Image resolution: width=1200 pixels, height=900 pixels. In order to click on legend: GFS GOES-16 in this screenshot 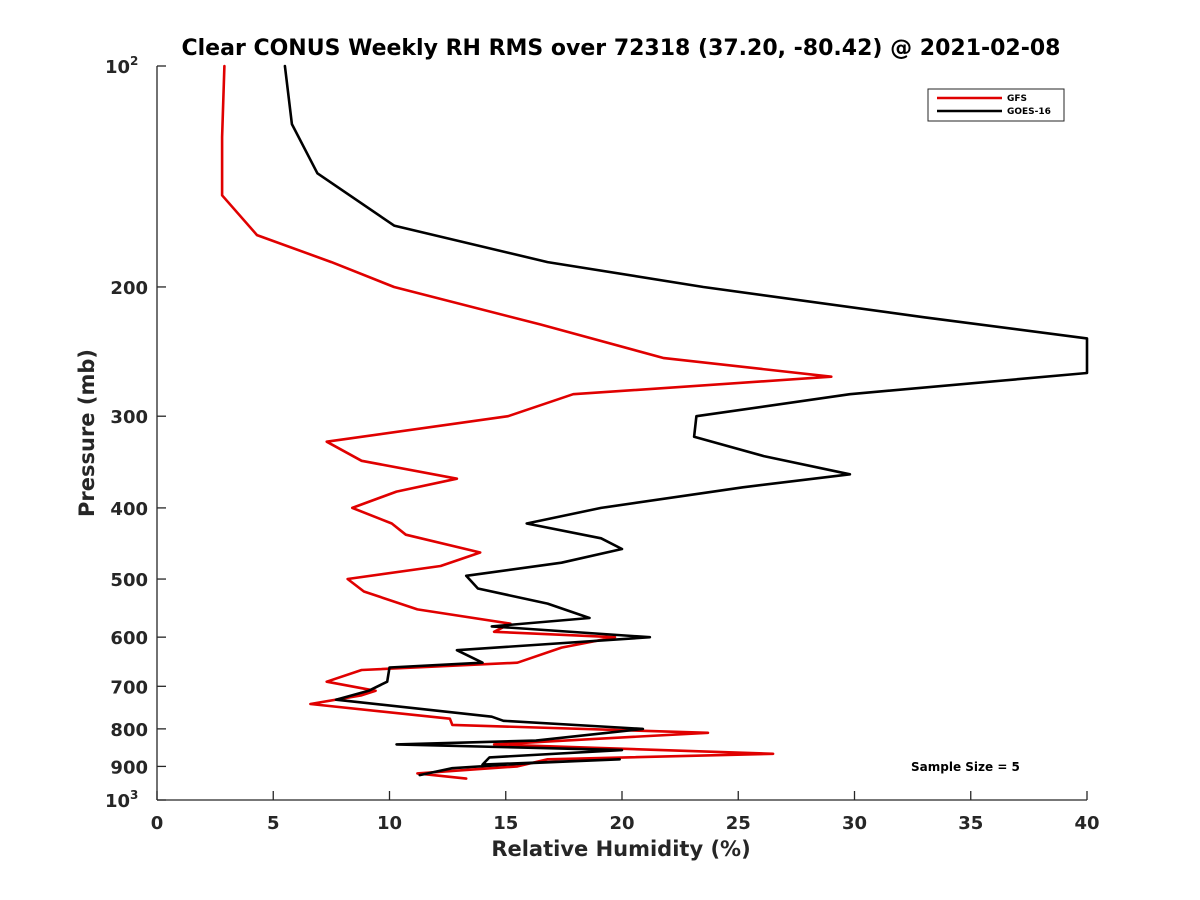, I will do `click(996, 105)`.